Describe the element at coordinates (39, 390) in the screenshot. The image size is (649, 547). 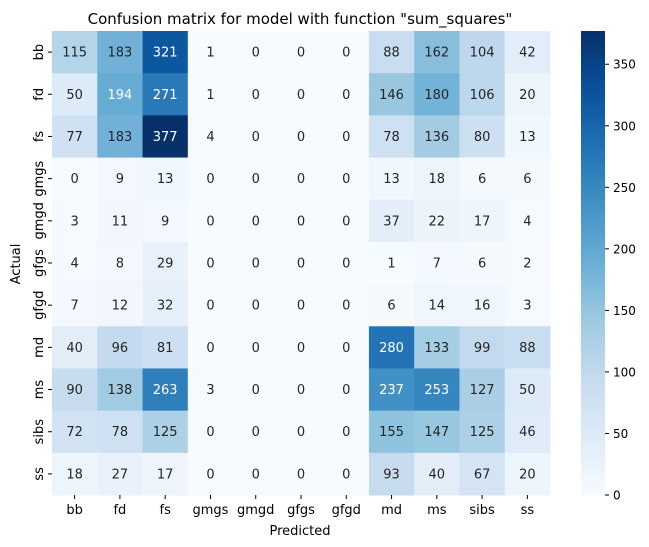
I see `y-tick-label: ms` at that location.